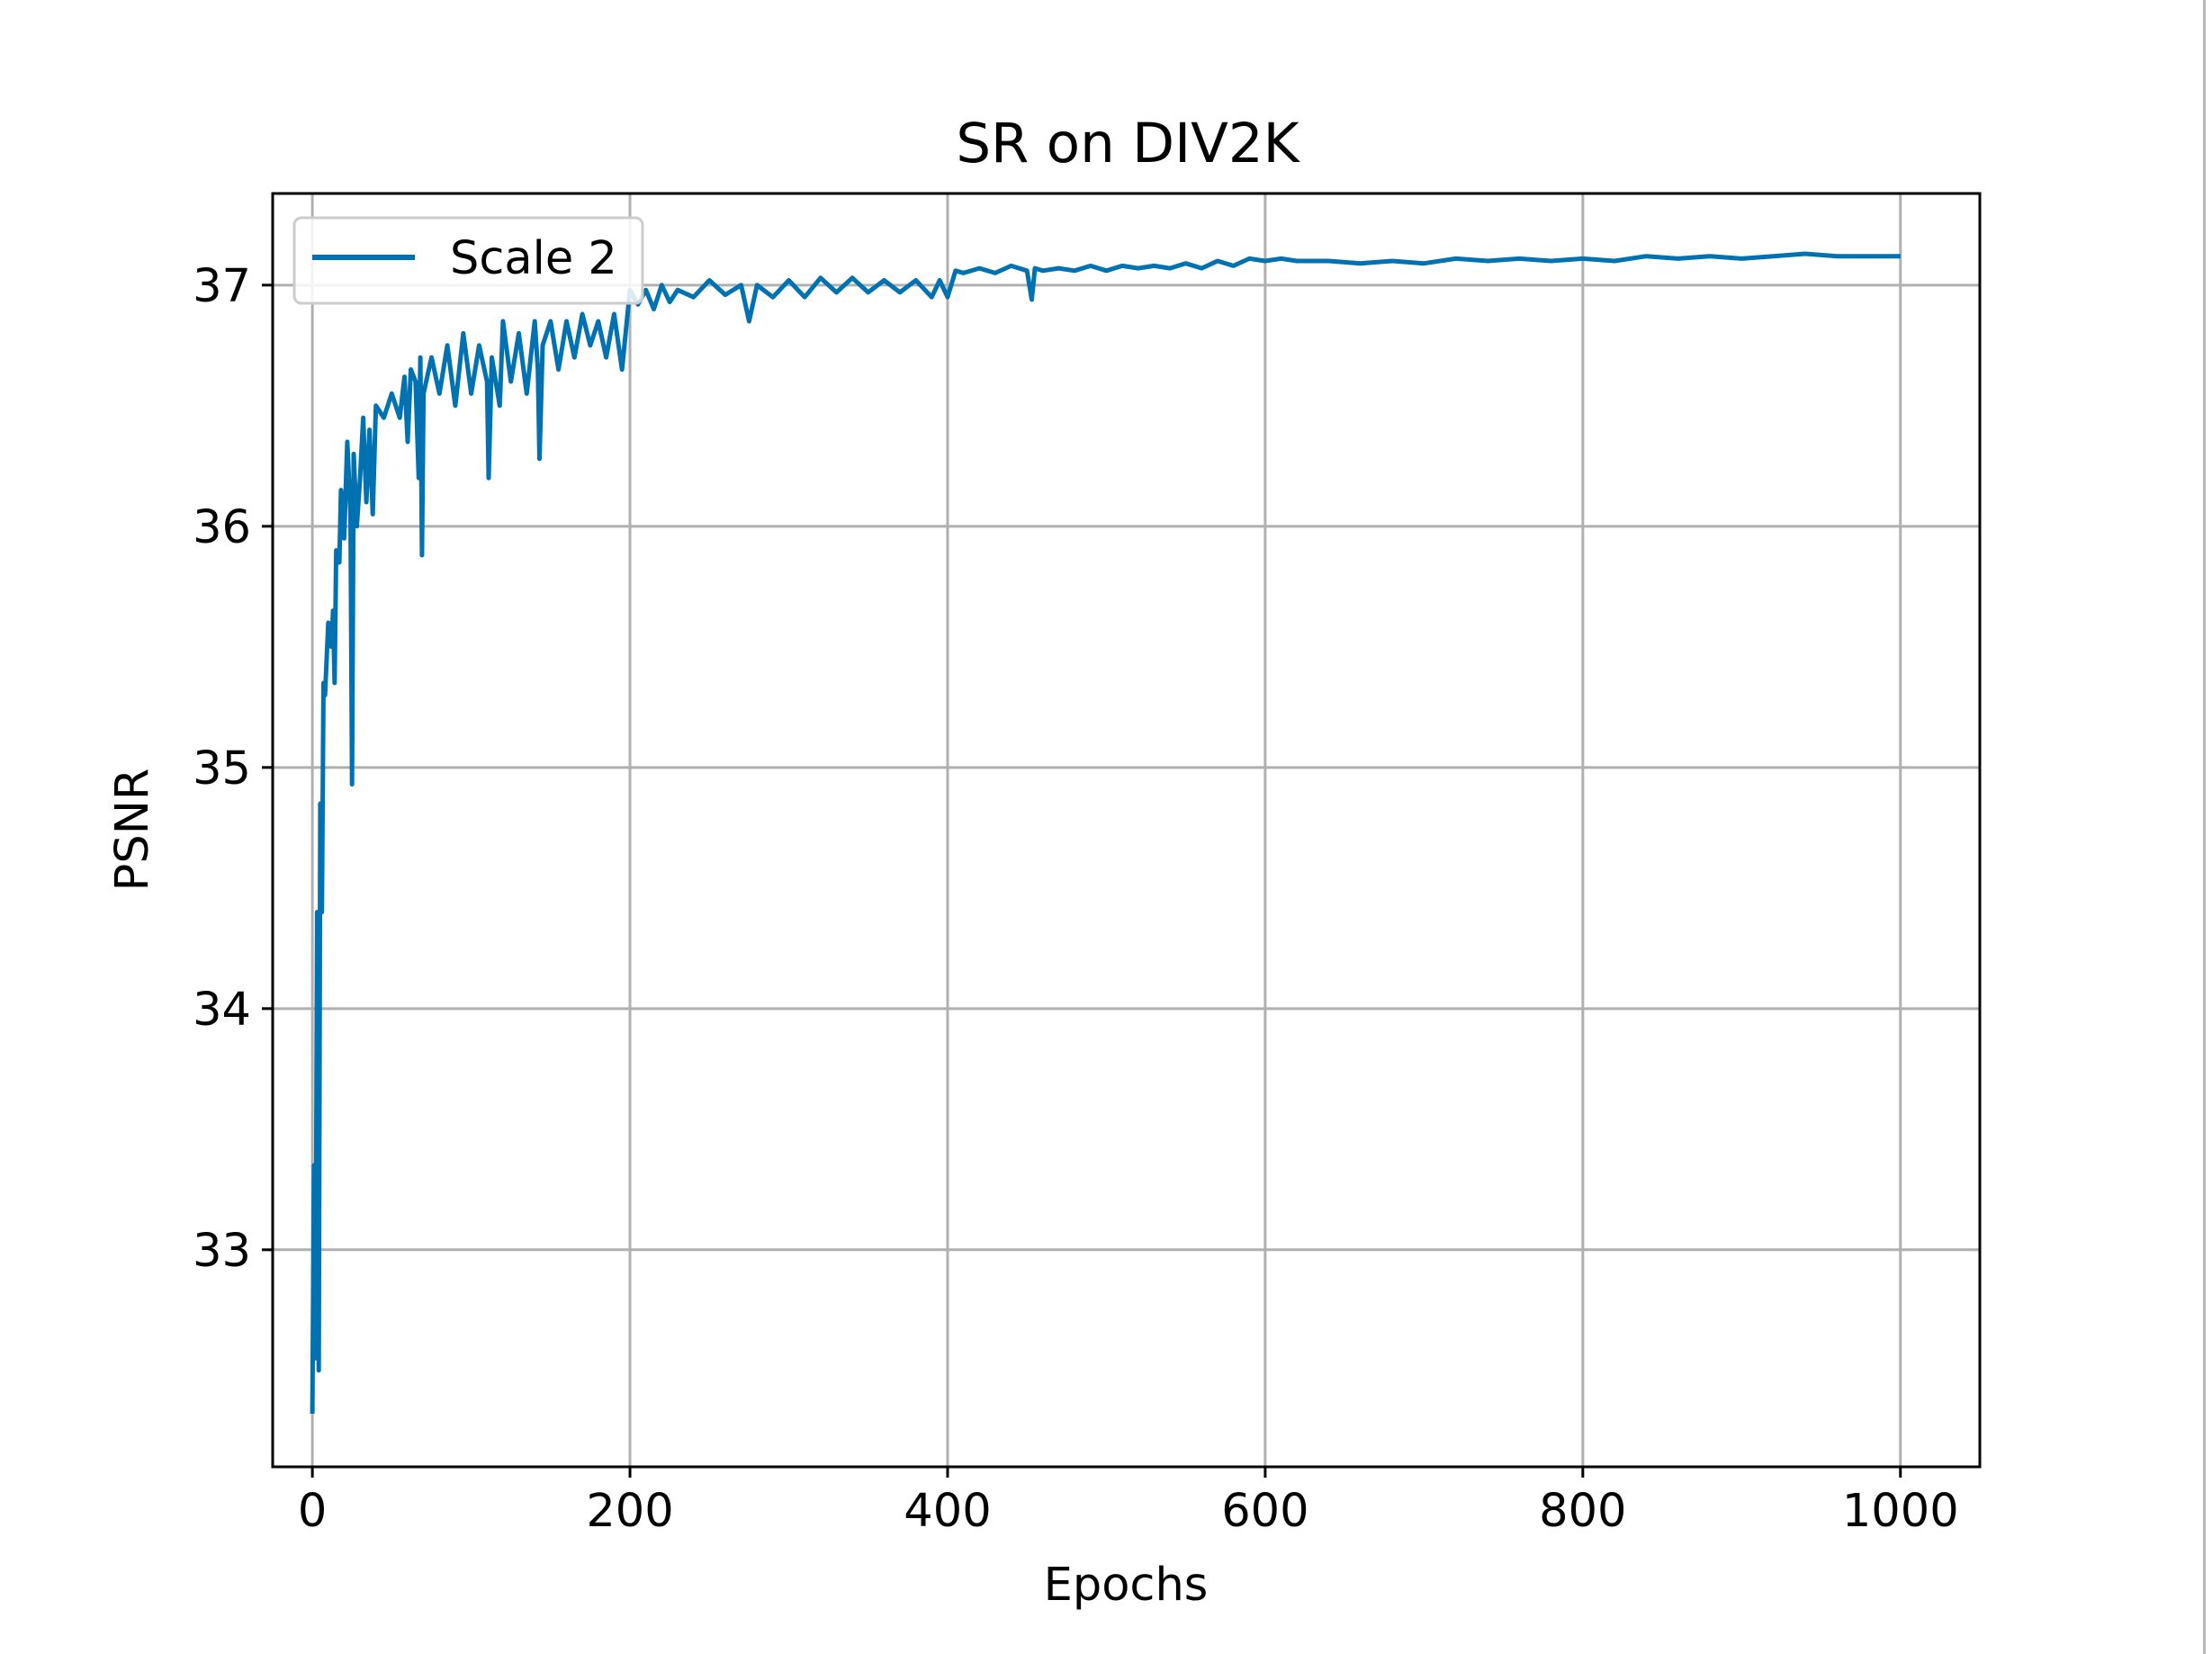 The image size is (2212, 1654). I want to click on y-axis-label: PSNR, so click(132, 830).